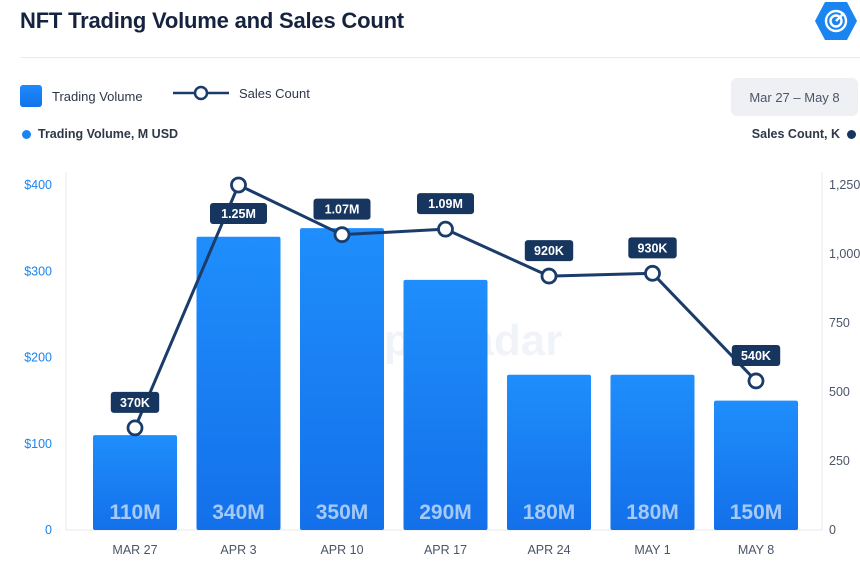 Image resolution: width=860 pixels, height=565 pixels. I want to click on left-y-tick-label: $400, so click(38, 185).